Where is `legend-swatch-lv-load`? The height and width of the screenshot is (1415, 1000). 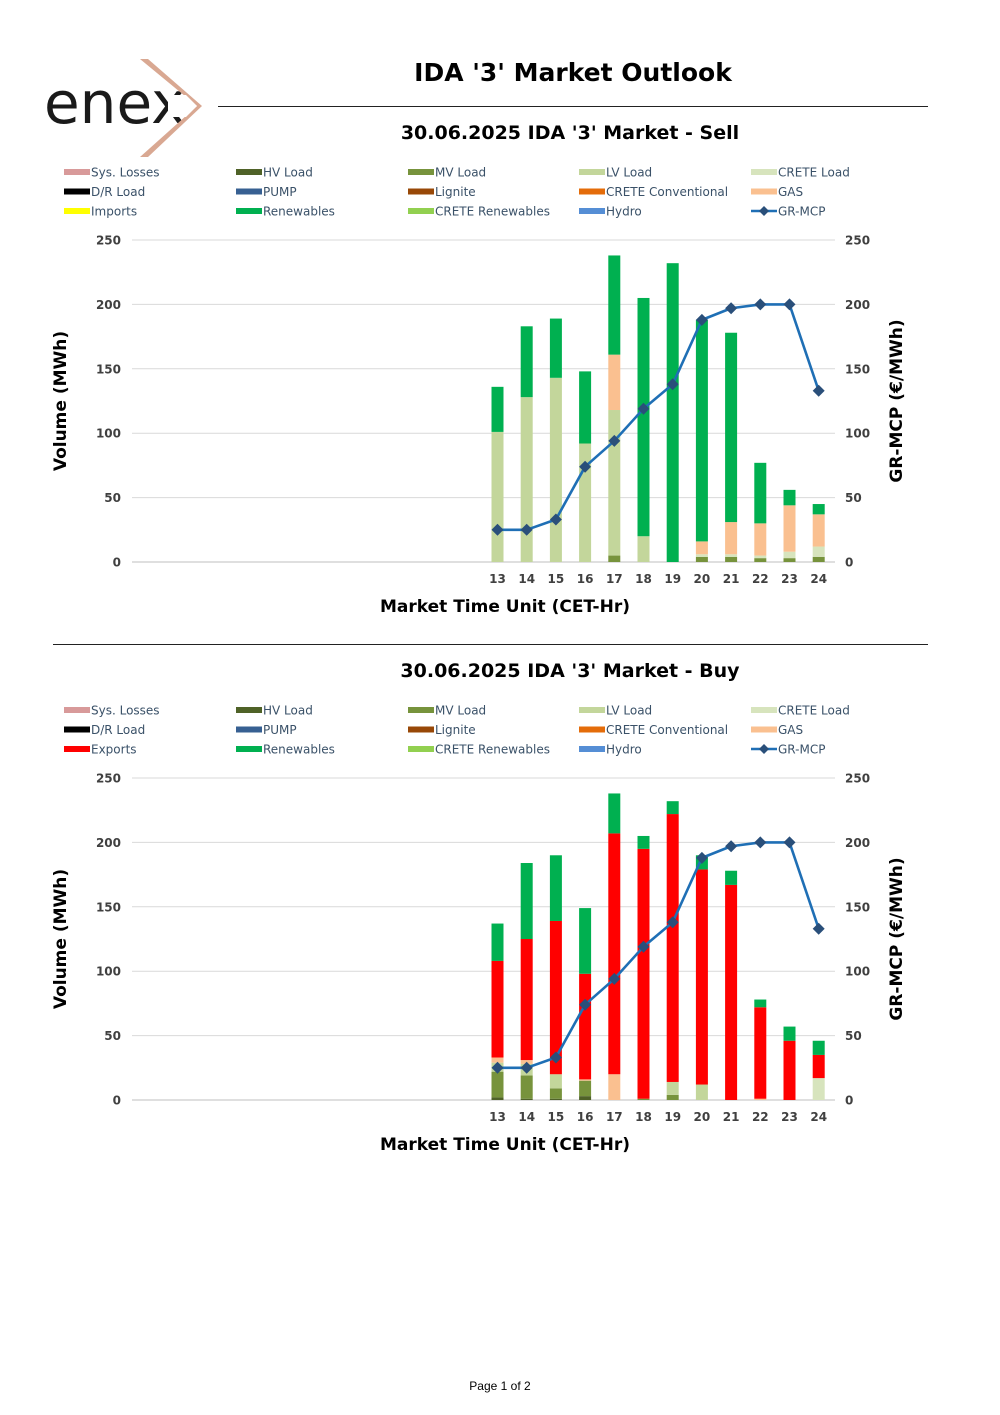 legend-swatch-lv-load is located at coordinates (592, 710).